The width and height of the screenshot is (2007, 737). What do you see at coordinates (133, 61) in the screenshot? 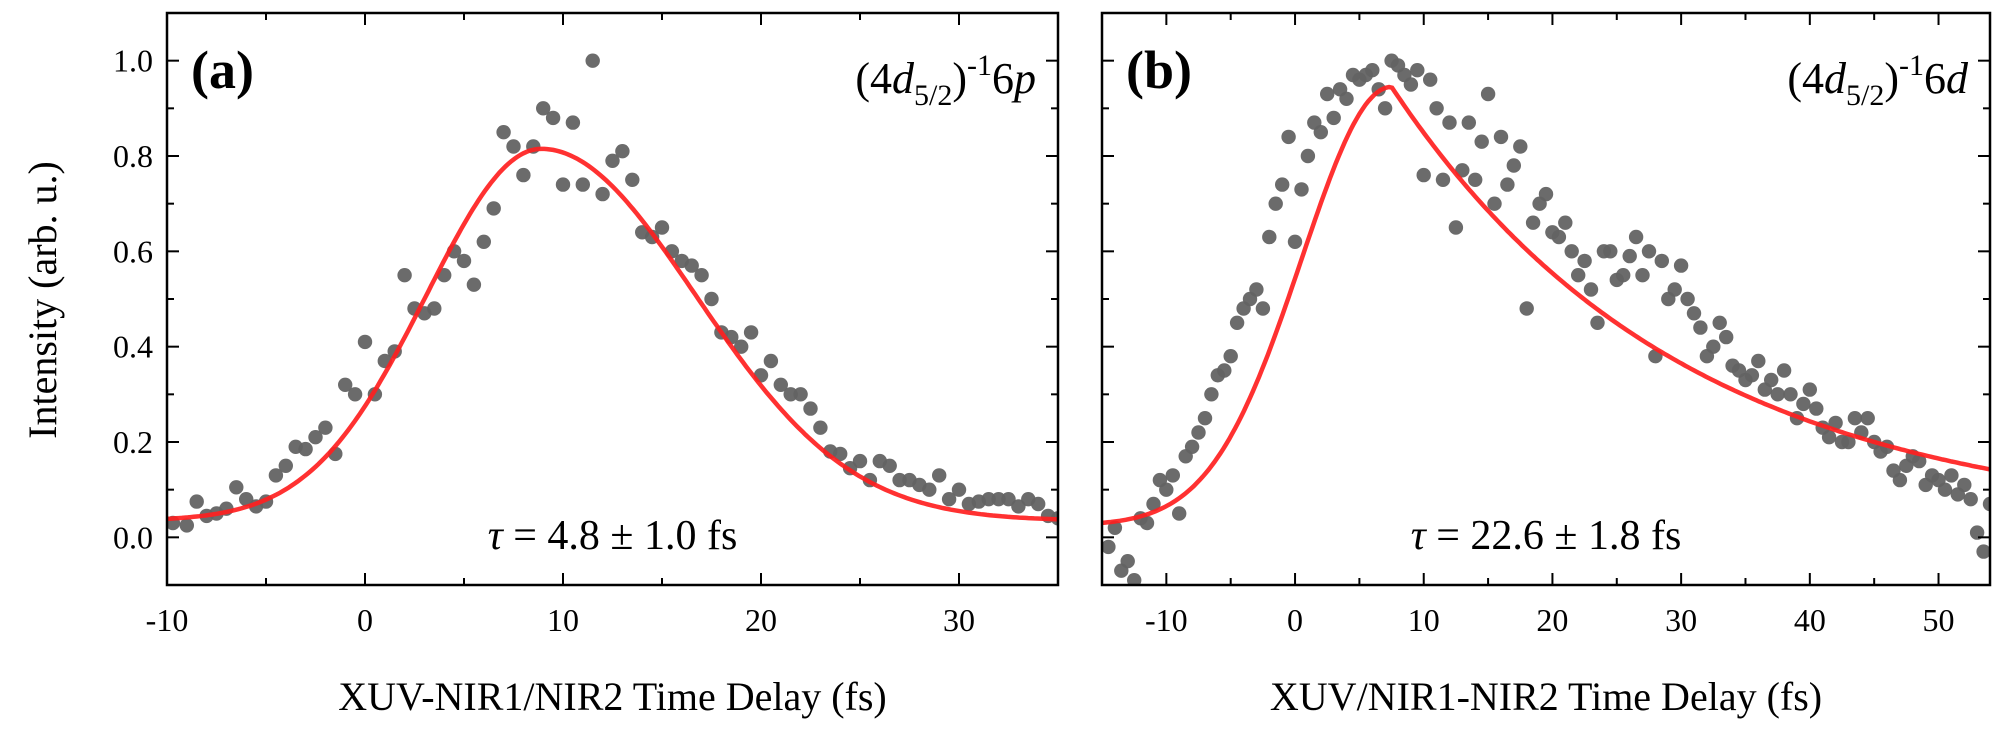
I see `y-tick-label: 1.0` at bounding box center [133, 61].